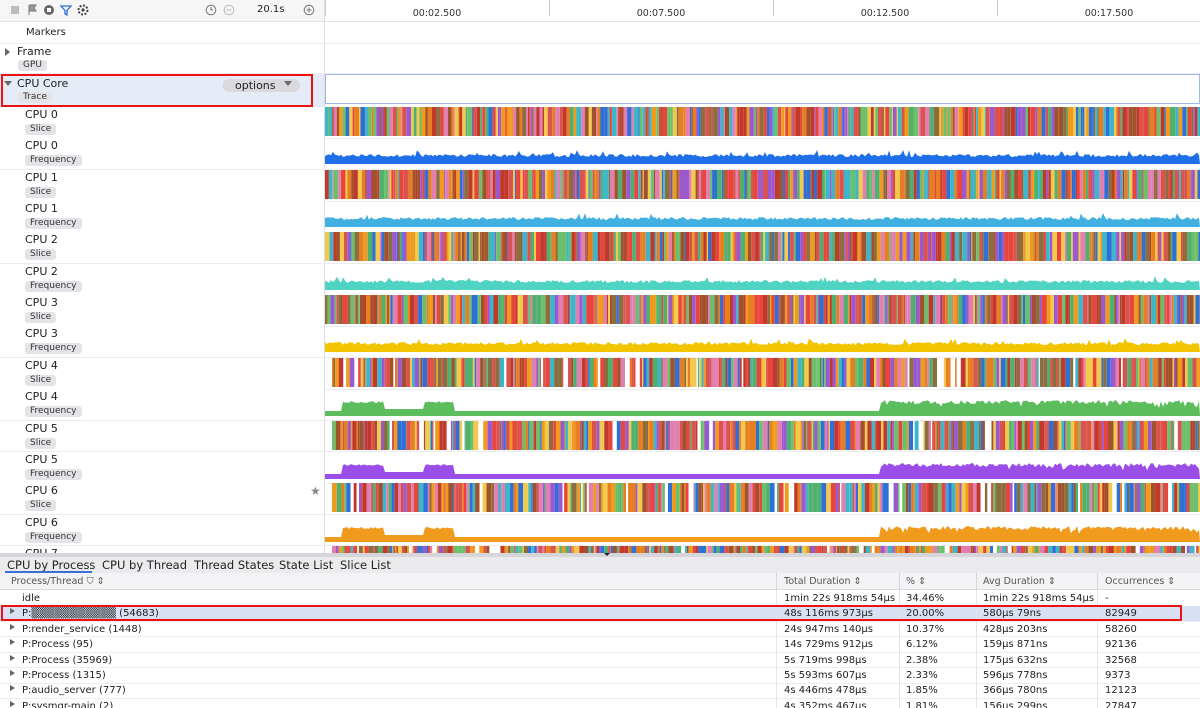 The image size is (1200, 708). What do you see at coordinates (762, 89) in the screenshot?
I see `cpu-core-track` at bounding box center [762, 89].